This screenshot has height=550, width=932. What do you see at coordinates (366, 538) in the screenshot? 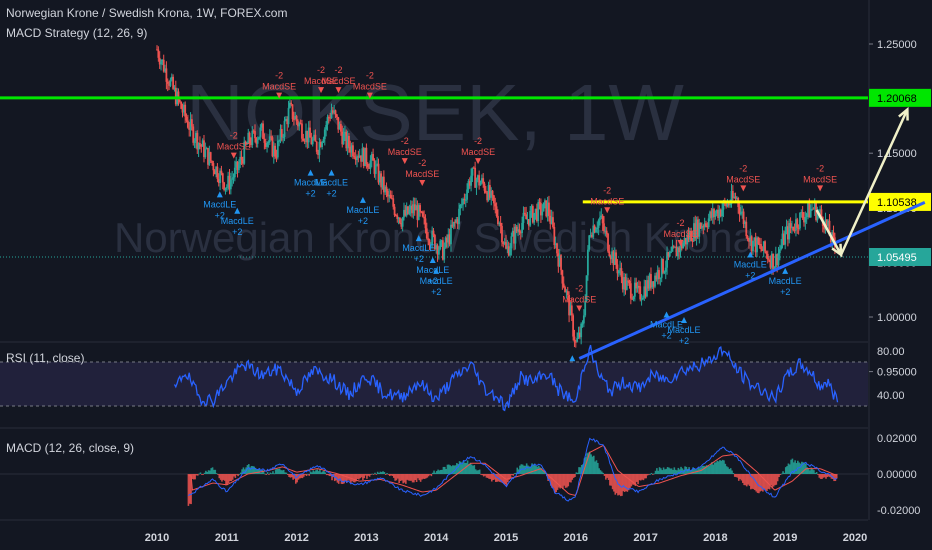
I see `x-tick-label: 2013` at bounding box center [366, 538].